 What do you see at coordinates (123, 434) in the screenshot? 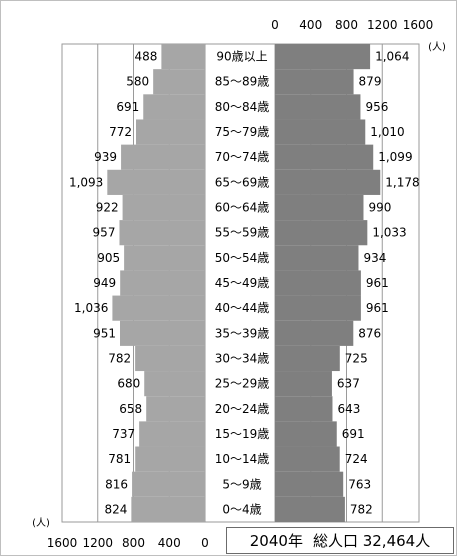
I see `data-label-left-3: 737` at bounding box center [123, 434].